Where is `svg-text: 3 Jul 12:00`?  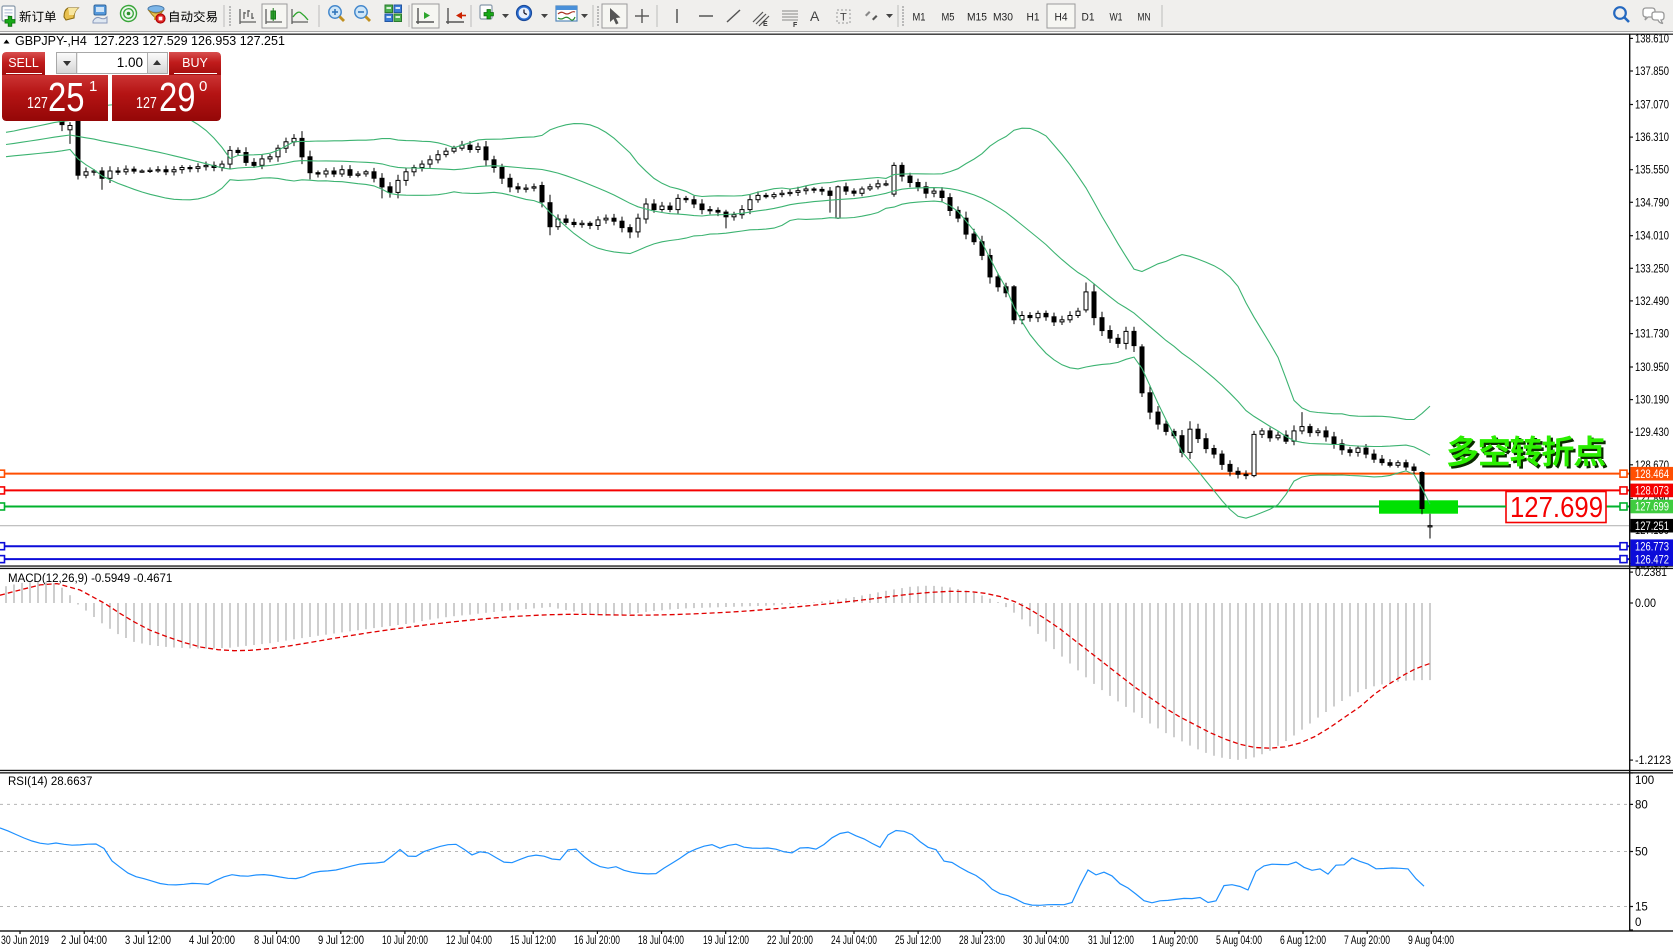 svg-text: 3 Jul 12:00 is located at coordinates (148, 941).